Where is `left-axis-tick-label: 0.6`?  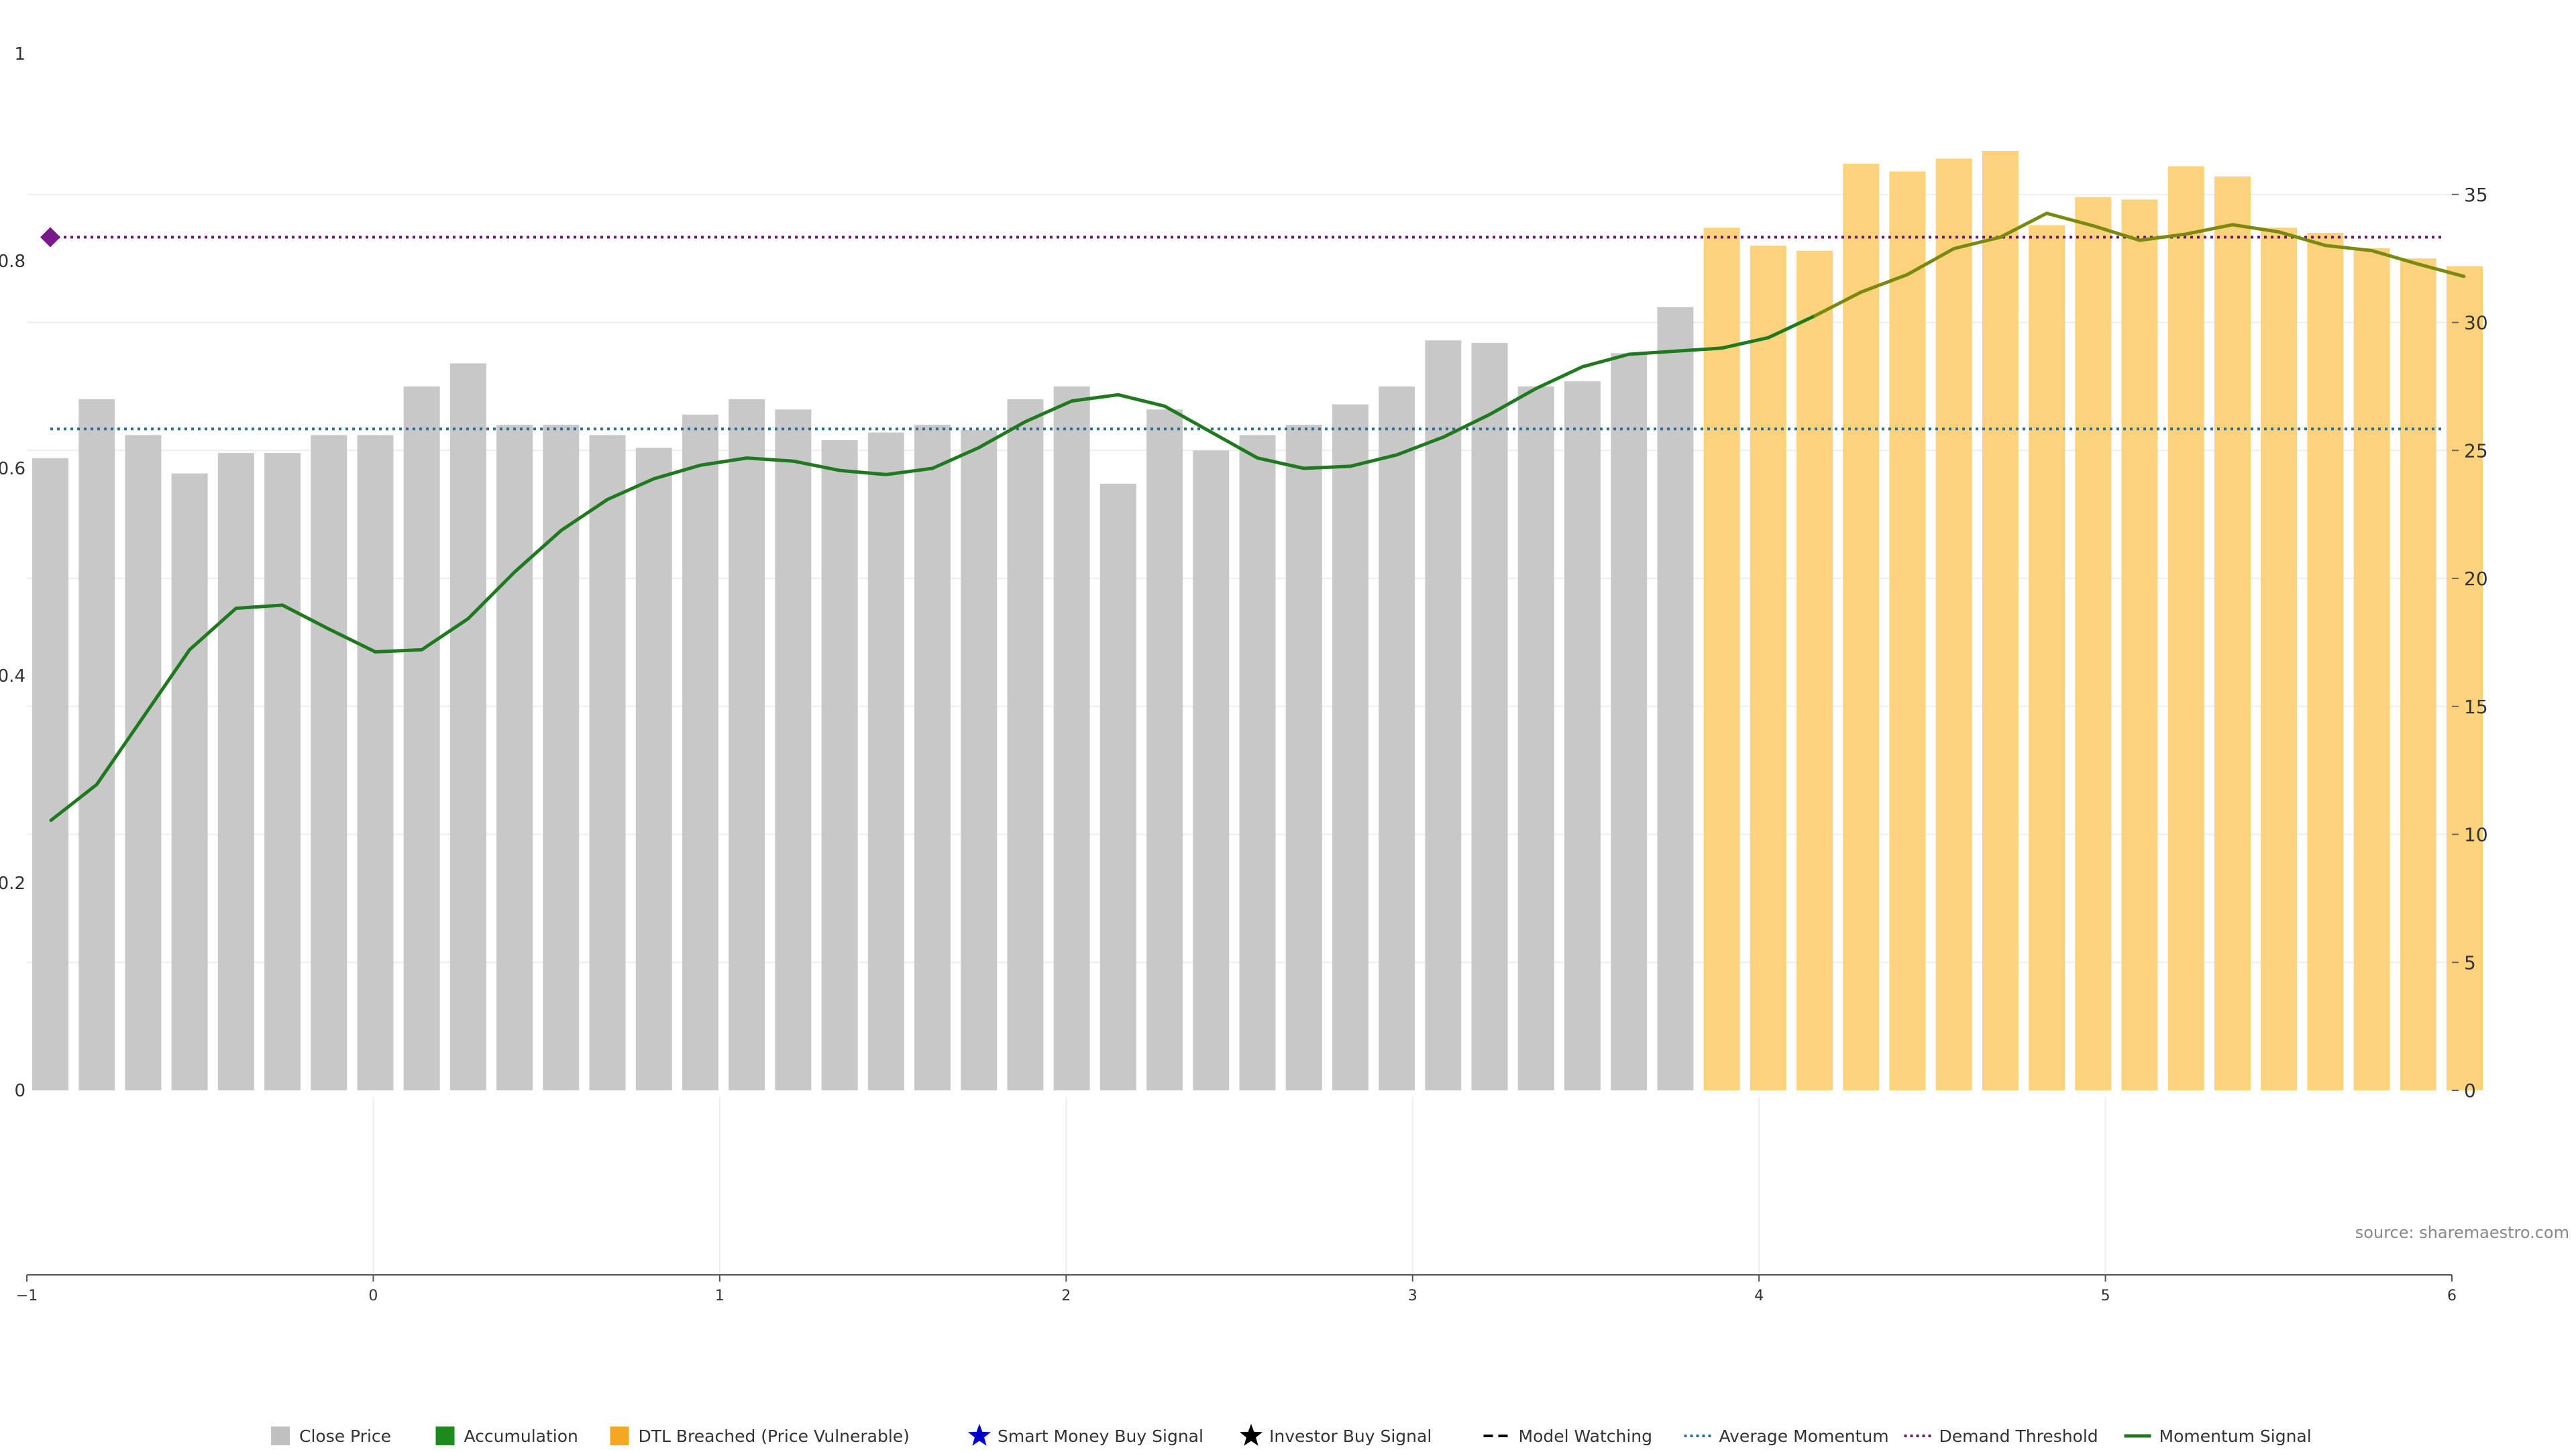
left-axis-tick-label: 0.6 is located at coordinates (12, 469).